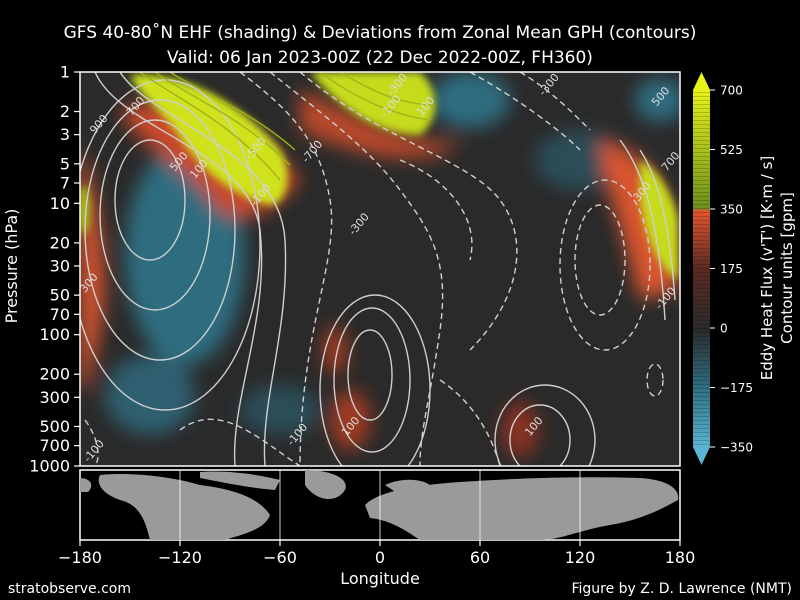  Describe the element at coordinates (767, 268) in the screenshot. I see `colorbar-label: Eddy Heat Flux (v'T') [K·m / s]` at that location.